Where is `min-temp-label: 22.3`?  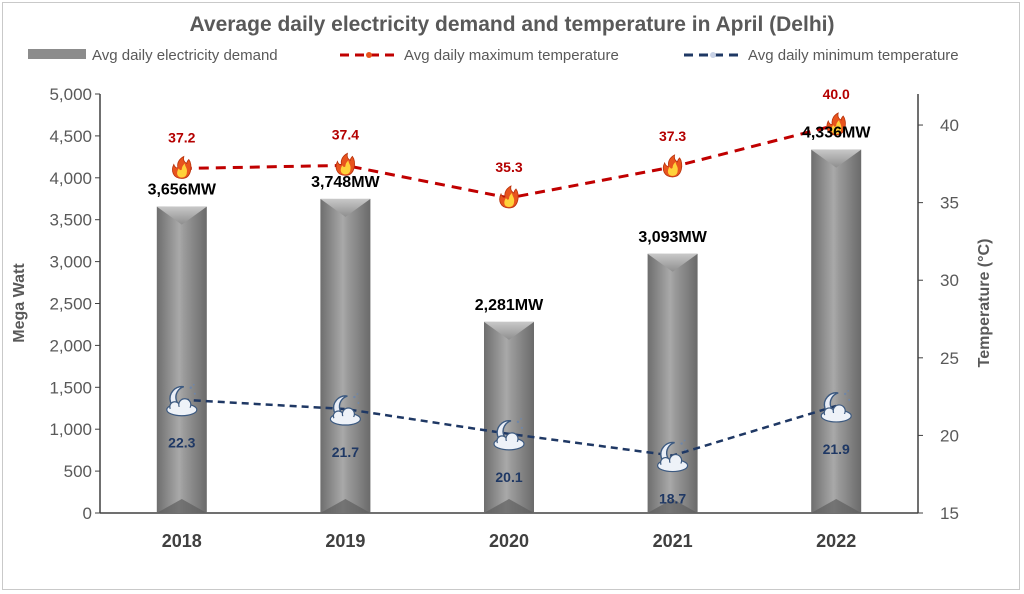
min-temp-label: 22.3 is located at coordinates (181, 443).